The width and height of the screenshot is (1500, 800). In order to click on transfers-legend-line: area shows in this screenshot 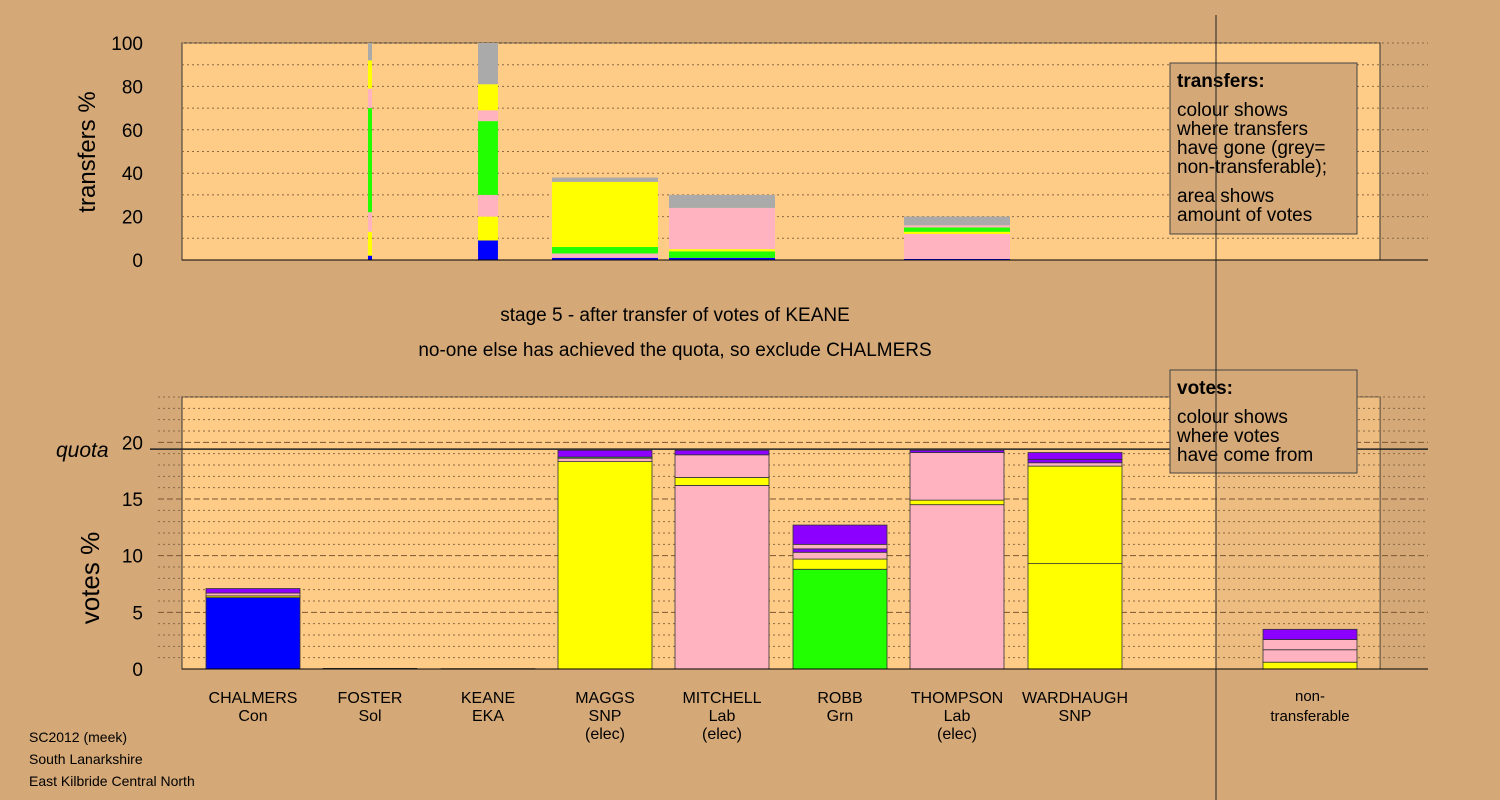, I will do `click(1225, 196)`.